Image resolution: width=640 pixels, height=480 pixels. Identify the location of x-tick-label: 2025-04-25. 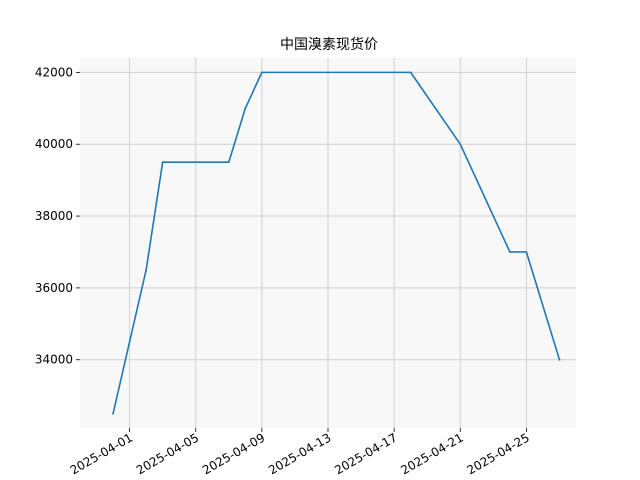
(497, 453).